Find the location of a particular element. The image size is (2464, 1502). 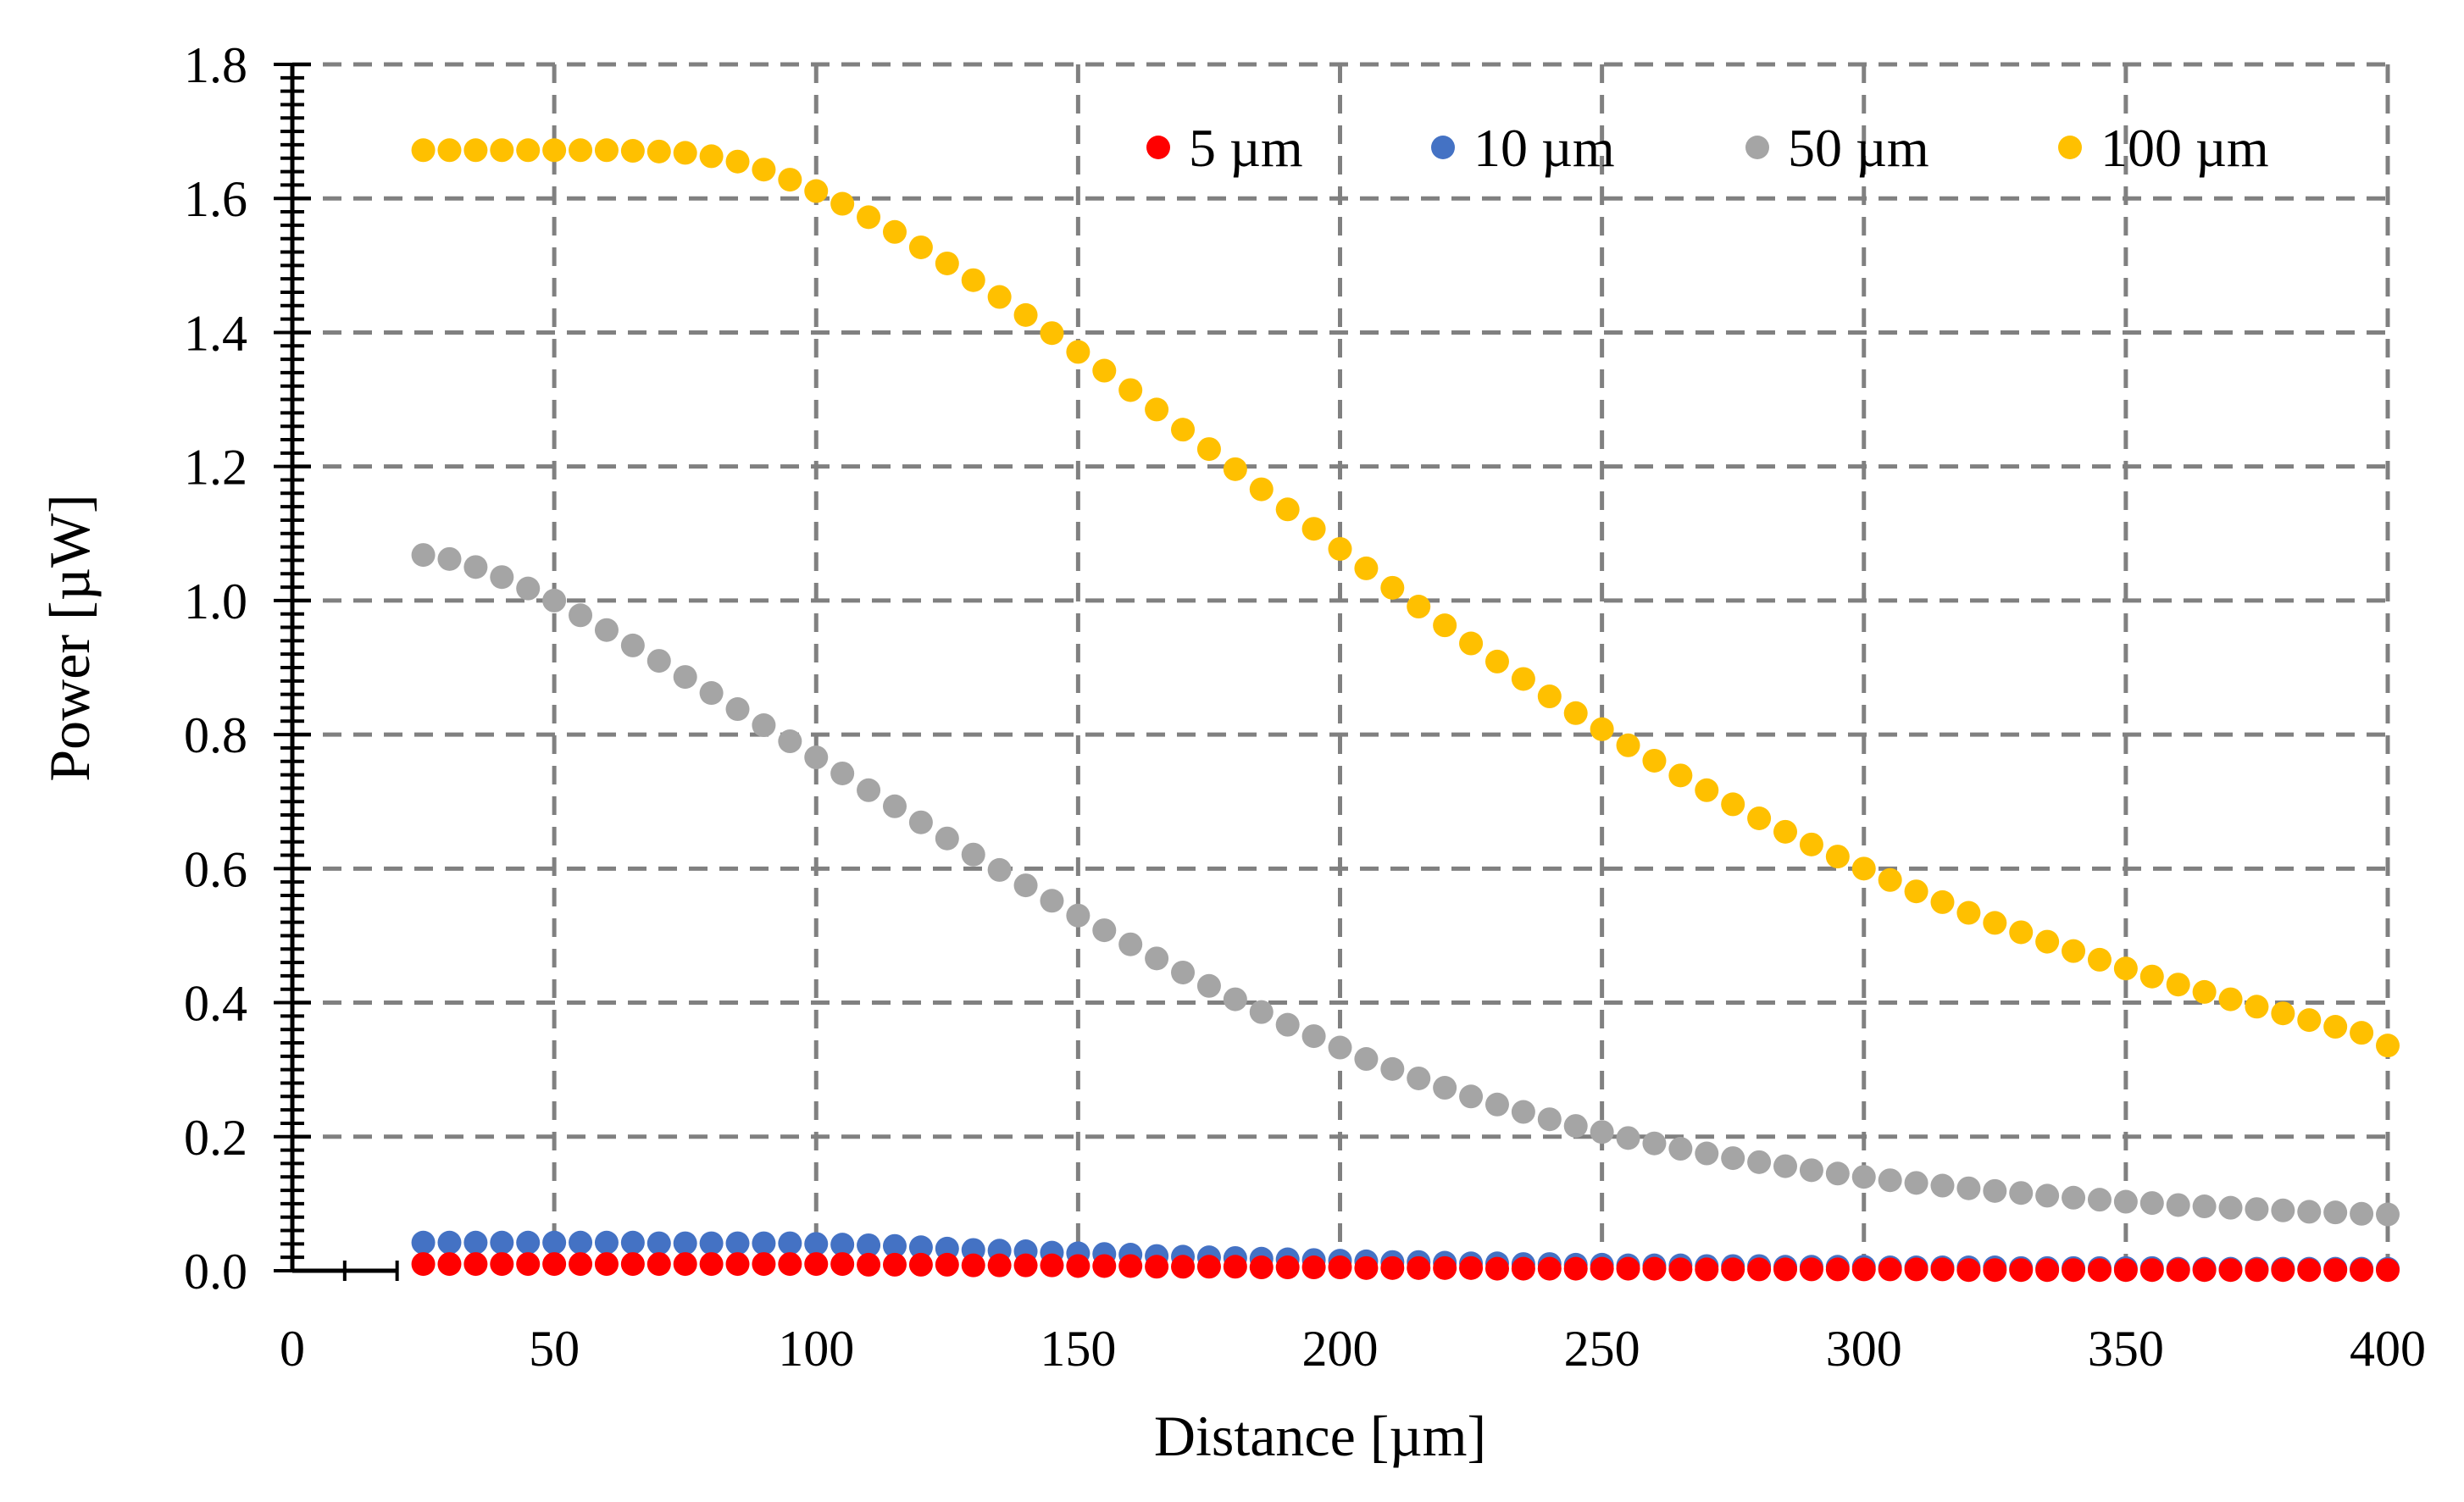

y-tick-label: 1.4 is located at coordinates (216, 333).